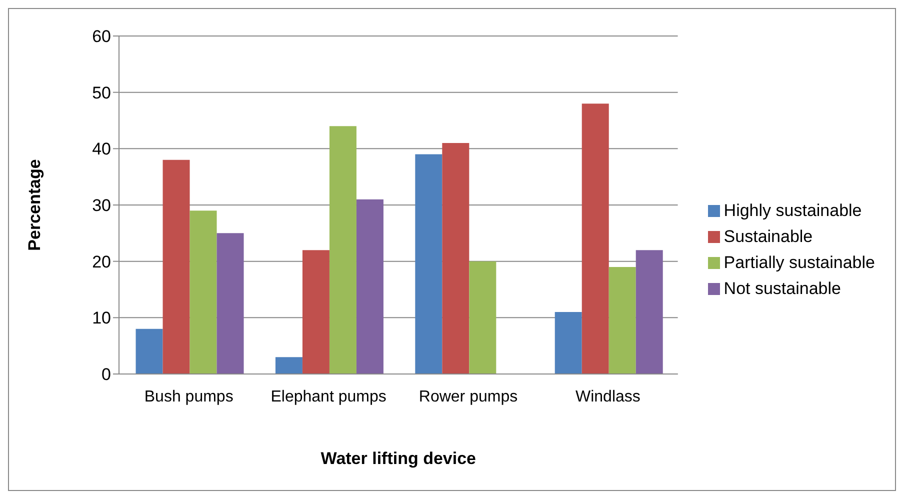 The image size is (904, 499). I want to click on y-tick-label: 50, so click(101, 92).